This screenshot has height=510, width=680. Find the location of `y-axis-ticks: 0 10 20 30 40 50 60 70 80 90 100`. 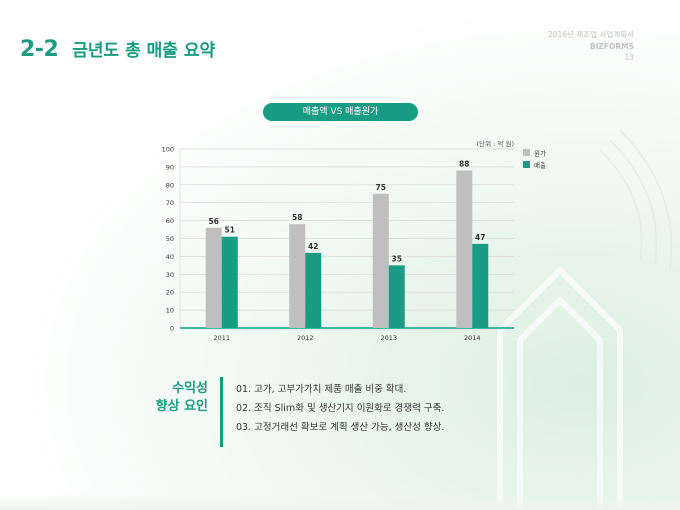

y-axis-ticks: 0 10 20 30 40 50 60 70 80 90 100 is located at coordinates (168, 239).